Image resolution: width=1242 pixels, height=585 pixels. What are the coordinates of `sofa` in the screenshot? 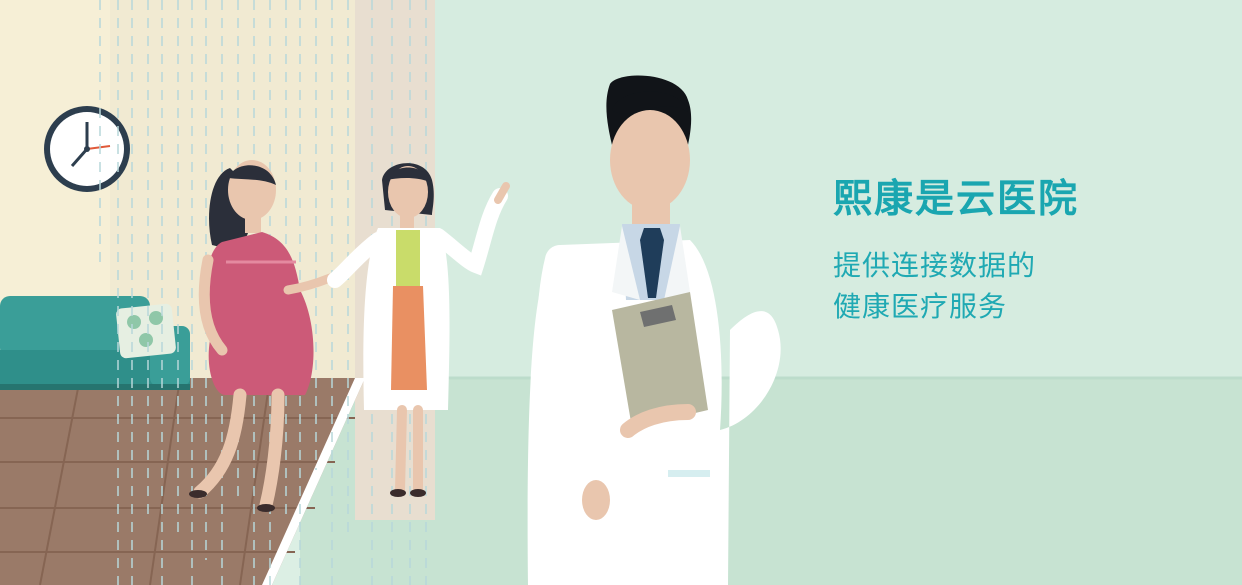 It's located at (95, 343).